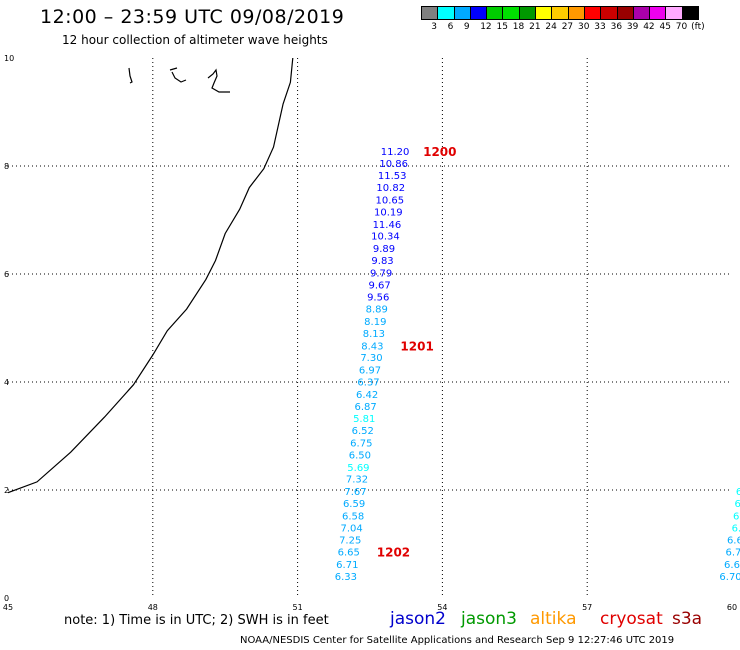 The height and width of the screenshot is (650, 740). I want to click on wave-height-value: 7.67, so click(355, 492).